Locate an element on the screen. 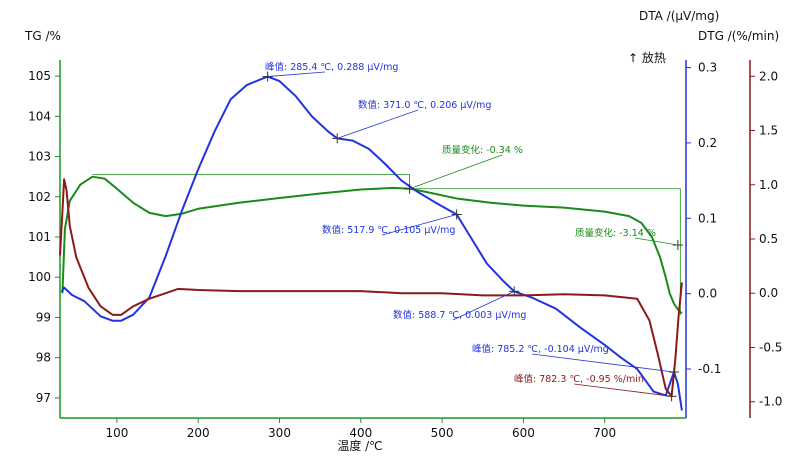 This screenshot has width=800, height=456. tg-axis-title: TG /% is located at coordinates (42, 36).